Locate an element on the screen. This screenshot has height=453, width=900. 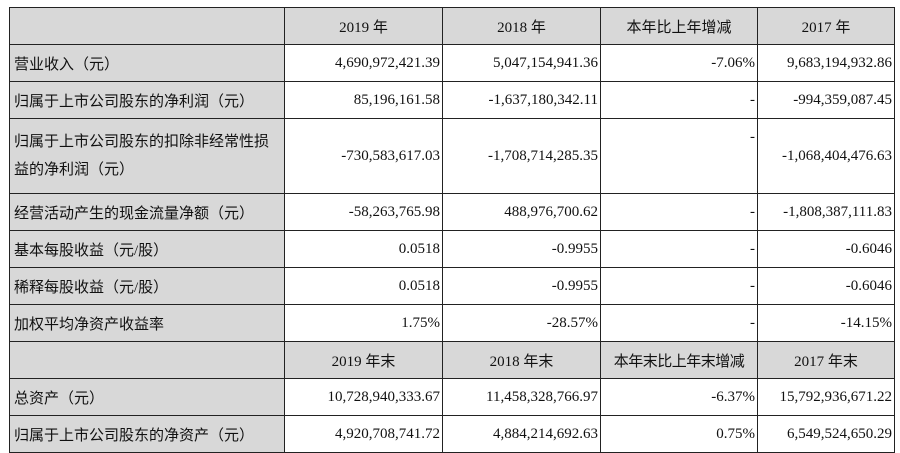
table-row: 稀释每股收益（元/股） 0.0518 -0.9955 - -0.6046 is located at coordinates (452, 286).